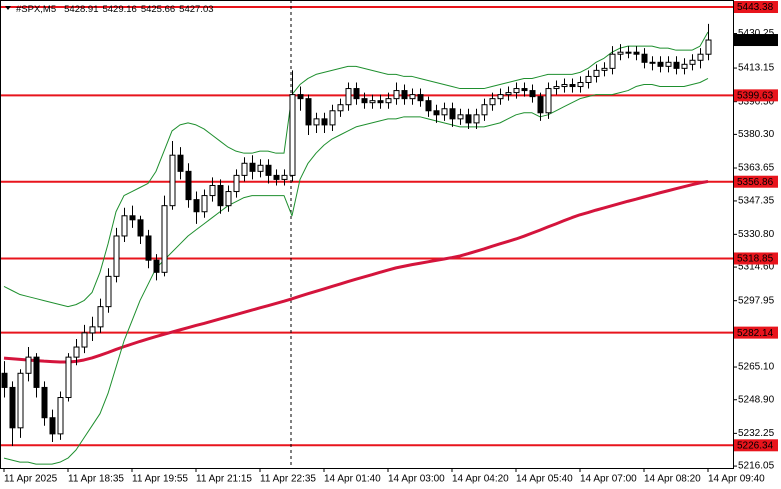 This screenshot has width=781, height=489. What do you see at coordinates (196, 9) in the screenshot?
I see `last-bar-value: 5427.03` at bounding box center [196, 9].